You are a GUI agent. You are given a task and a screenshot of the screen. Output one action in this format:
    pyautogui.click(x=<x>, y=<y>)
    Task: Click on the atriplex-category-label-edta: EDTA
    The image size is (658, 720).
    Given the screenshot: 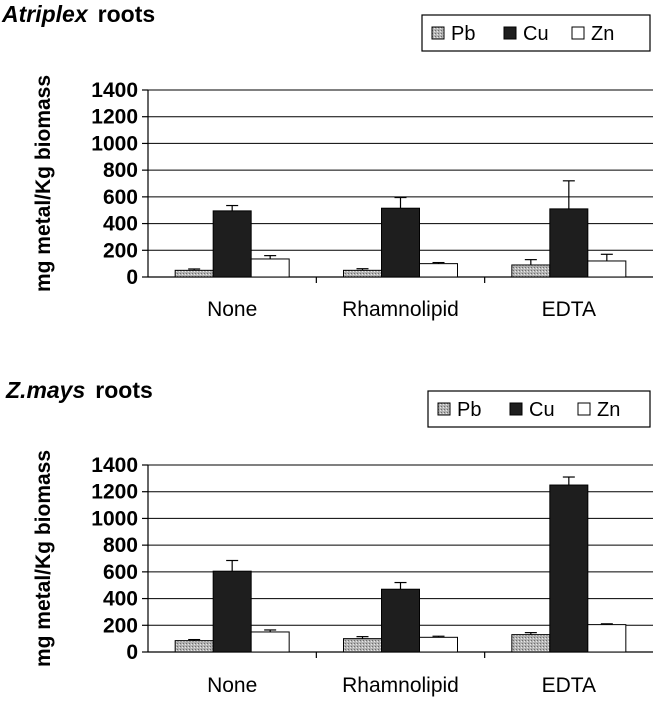 What is the action you would take?
    pyautogui.click(x=569, y=309)
    